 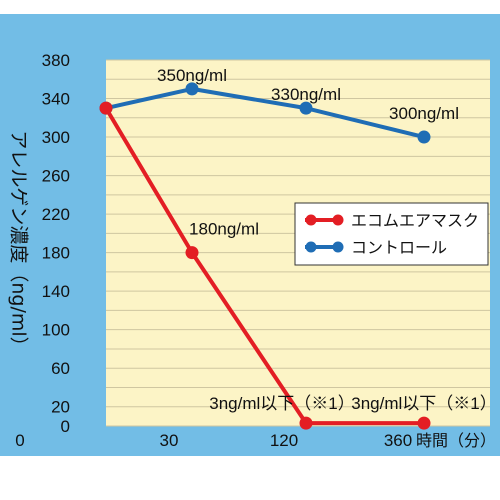 I want to click on y-tick-label: 340, so click(x=56, y=99).